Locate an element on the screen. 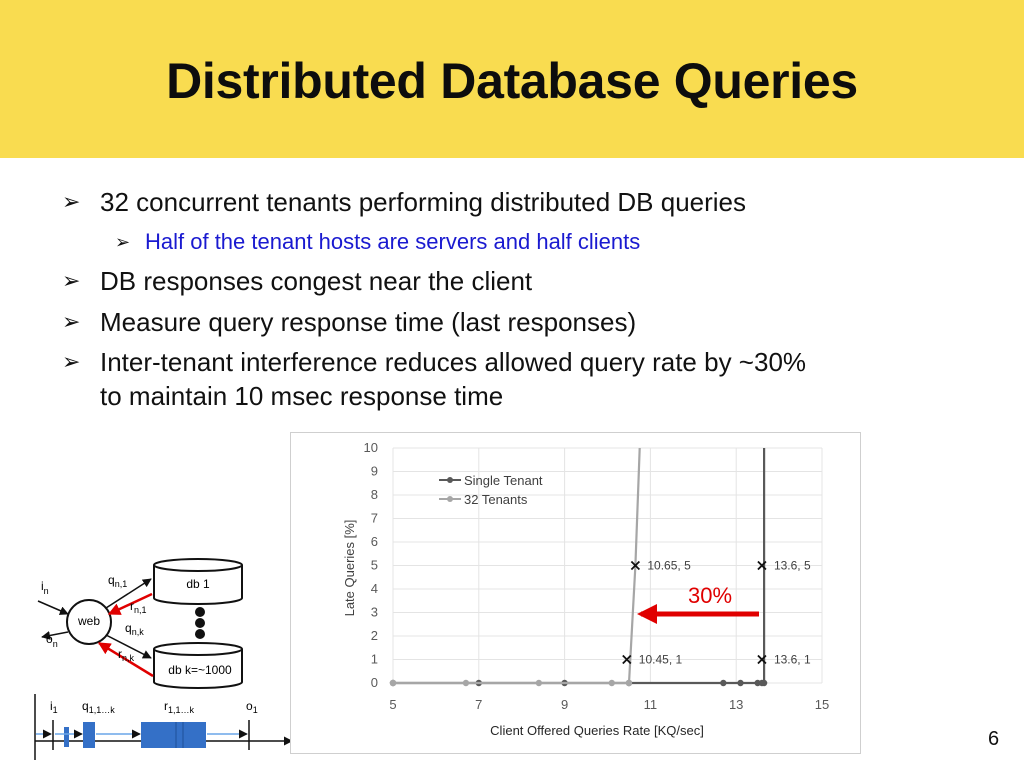 Image resolution: width=1024 pixels, height=768 pixels. q-n1-label: qn,1 is located at coordinates (117, 581).